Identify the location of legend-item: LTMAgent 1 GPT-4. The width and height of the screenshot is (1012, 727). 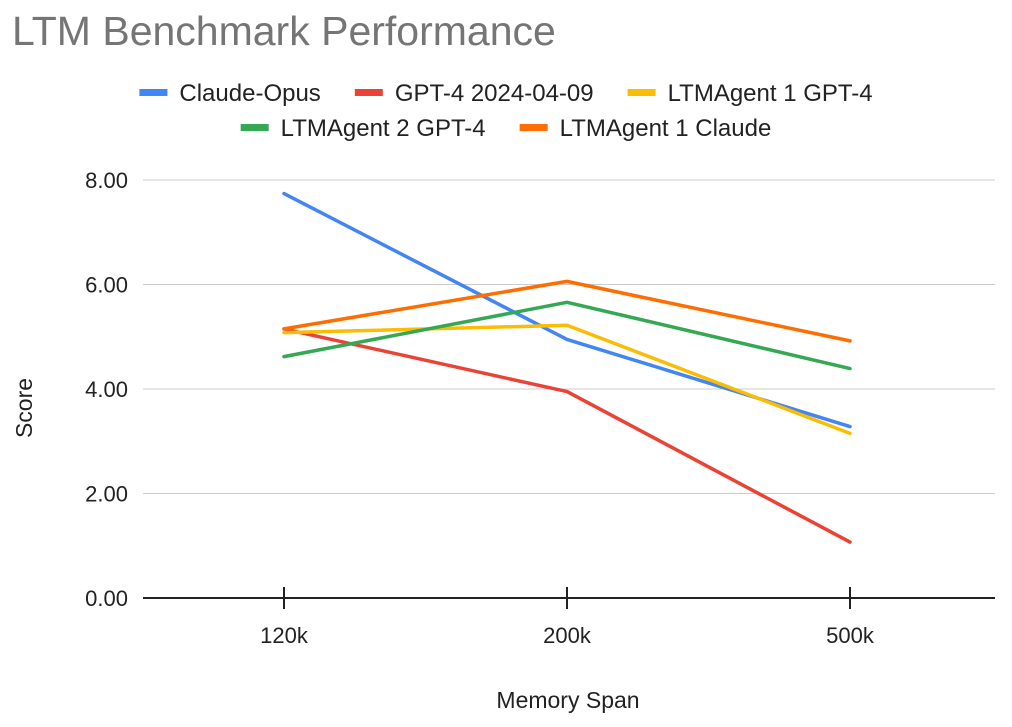
(750, 93).